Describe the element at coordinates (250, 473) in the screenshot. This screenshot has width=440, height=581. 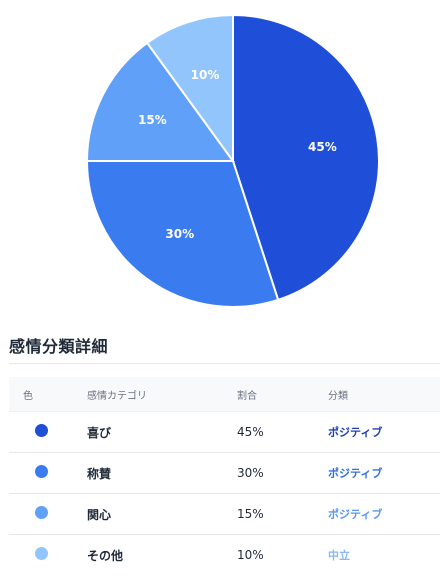
I see `ratio-cell: 30%` at that location.